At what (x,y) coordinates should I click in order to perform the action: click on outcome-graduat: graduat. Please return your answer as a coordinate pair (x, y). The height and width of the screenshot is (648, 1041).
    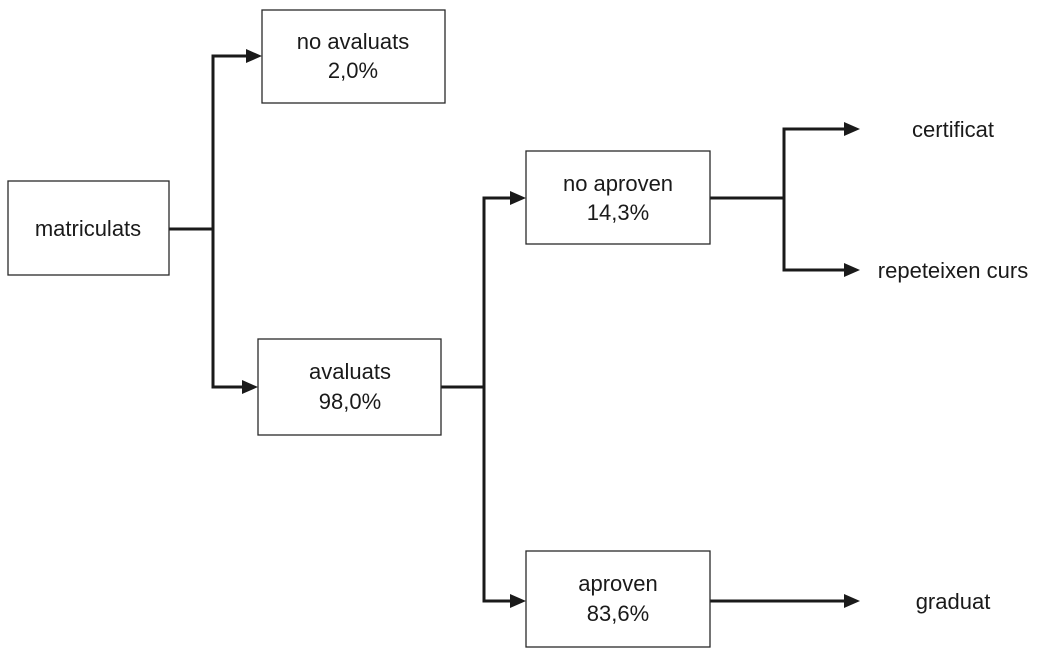
    Looking at the image, I should click on (953, 601).